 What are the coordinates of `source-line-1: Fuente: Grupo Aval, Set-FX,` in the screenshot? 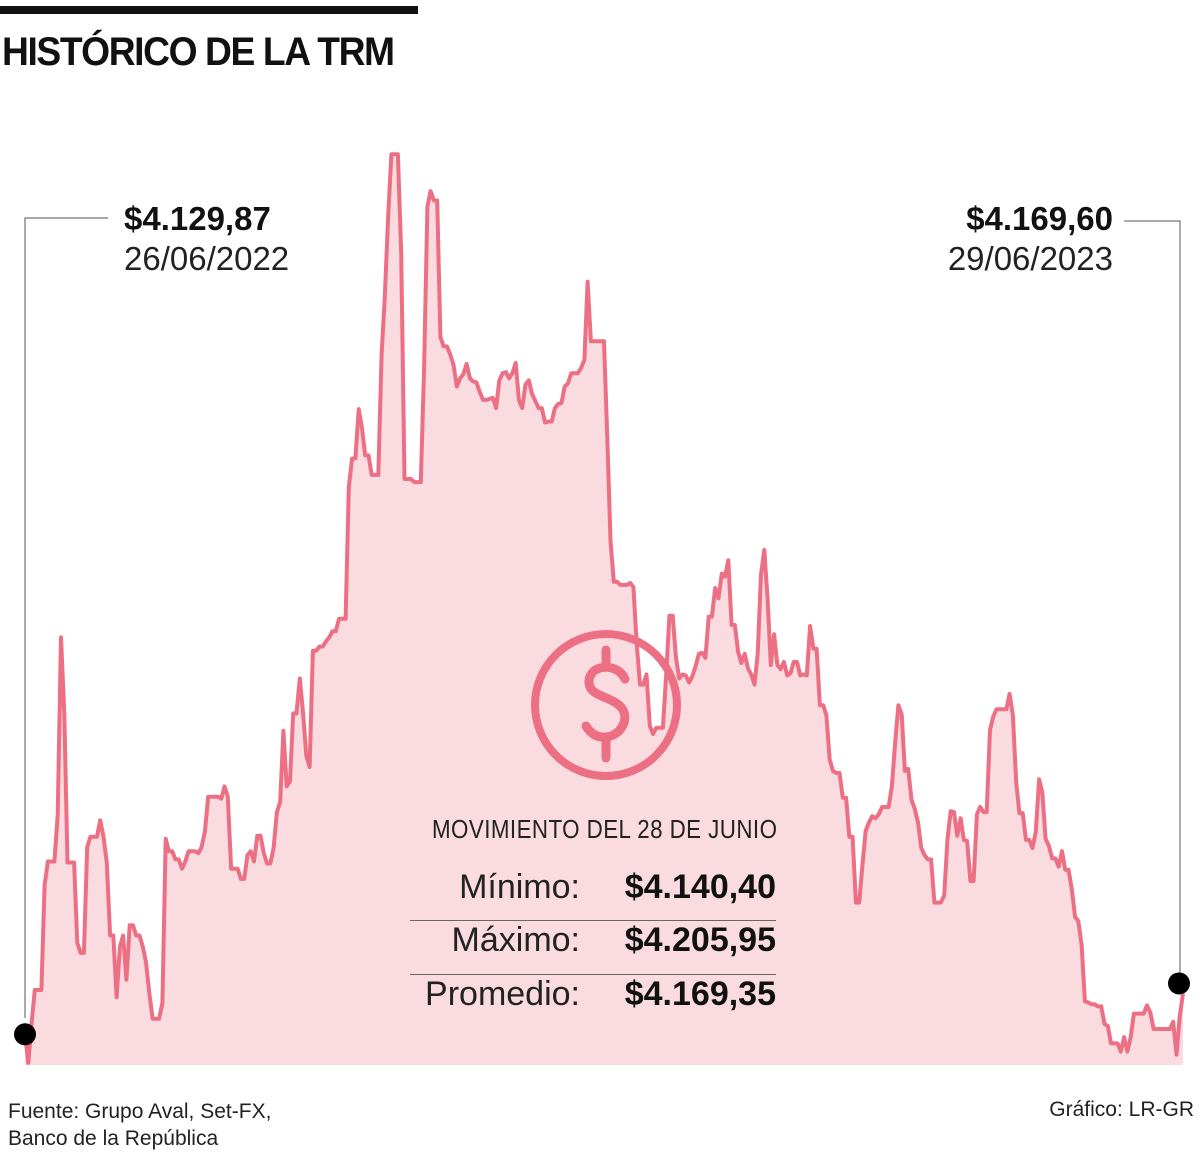 It's located at (140, 1111).